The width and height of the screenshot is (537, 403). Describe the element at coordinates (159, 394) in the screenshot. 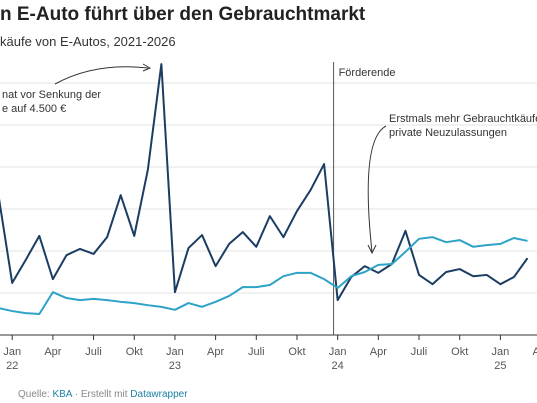

I see `source-tool: Datawrapper` at that location.